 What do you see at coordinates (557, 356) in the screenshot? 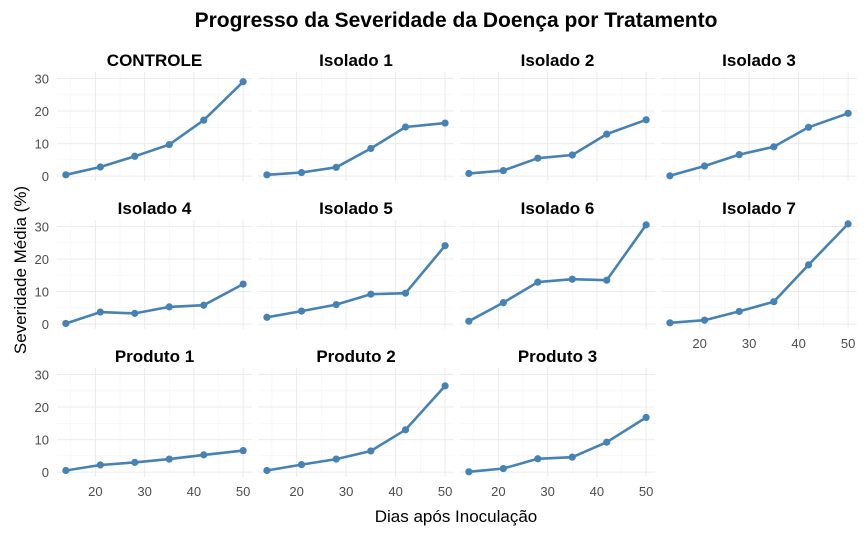
I see `facet-title: Produto 3` at bounding box center [557, 356].